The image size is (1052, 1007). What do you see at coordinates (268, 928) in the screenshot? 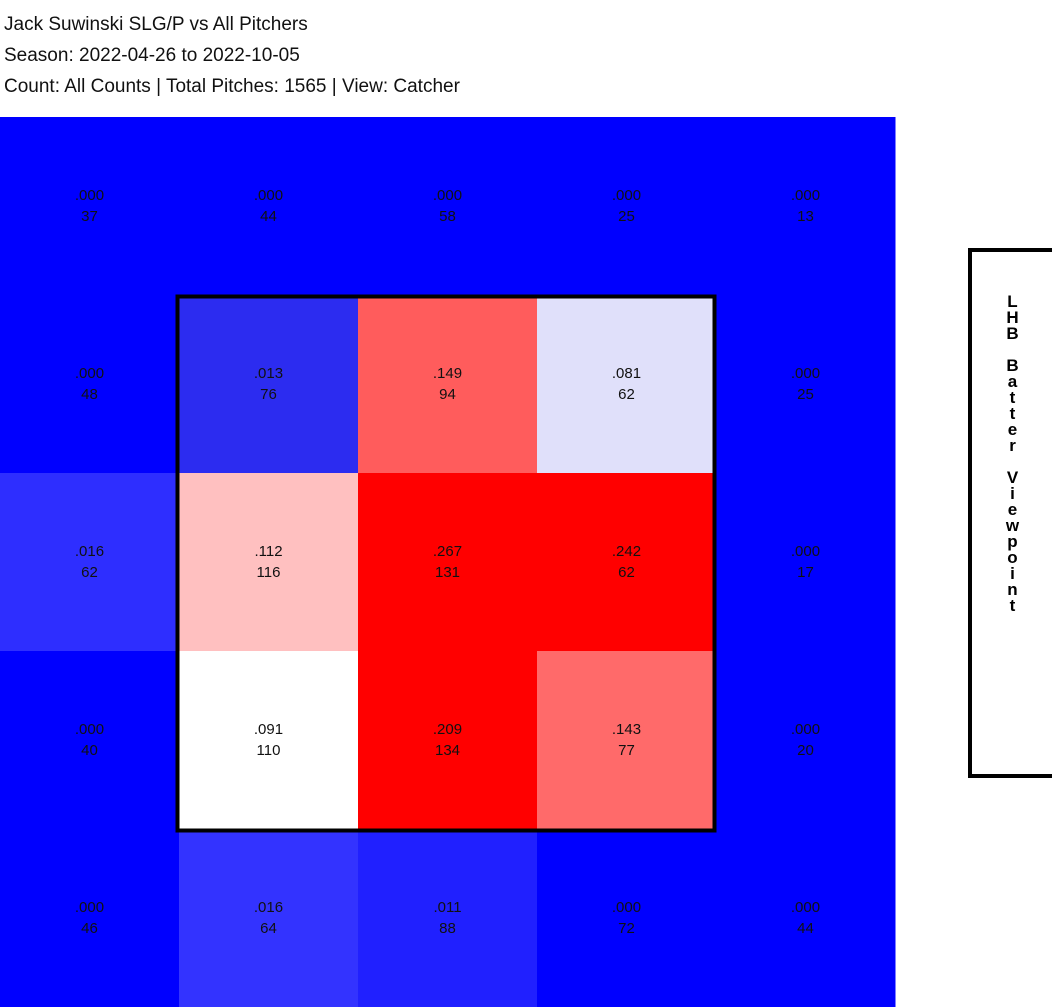
I see `cell-count: 64` at bounding box center [268, 928].